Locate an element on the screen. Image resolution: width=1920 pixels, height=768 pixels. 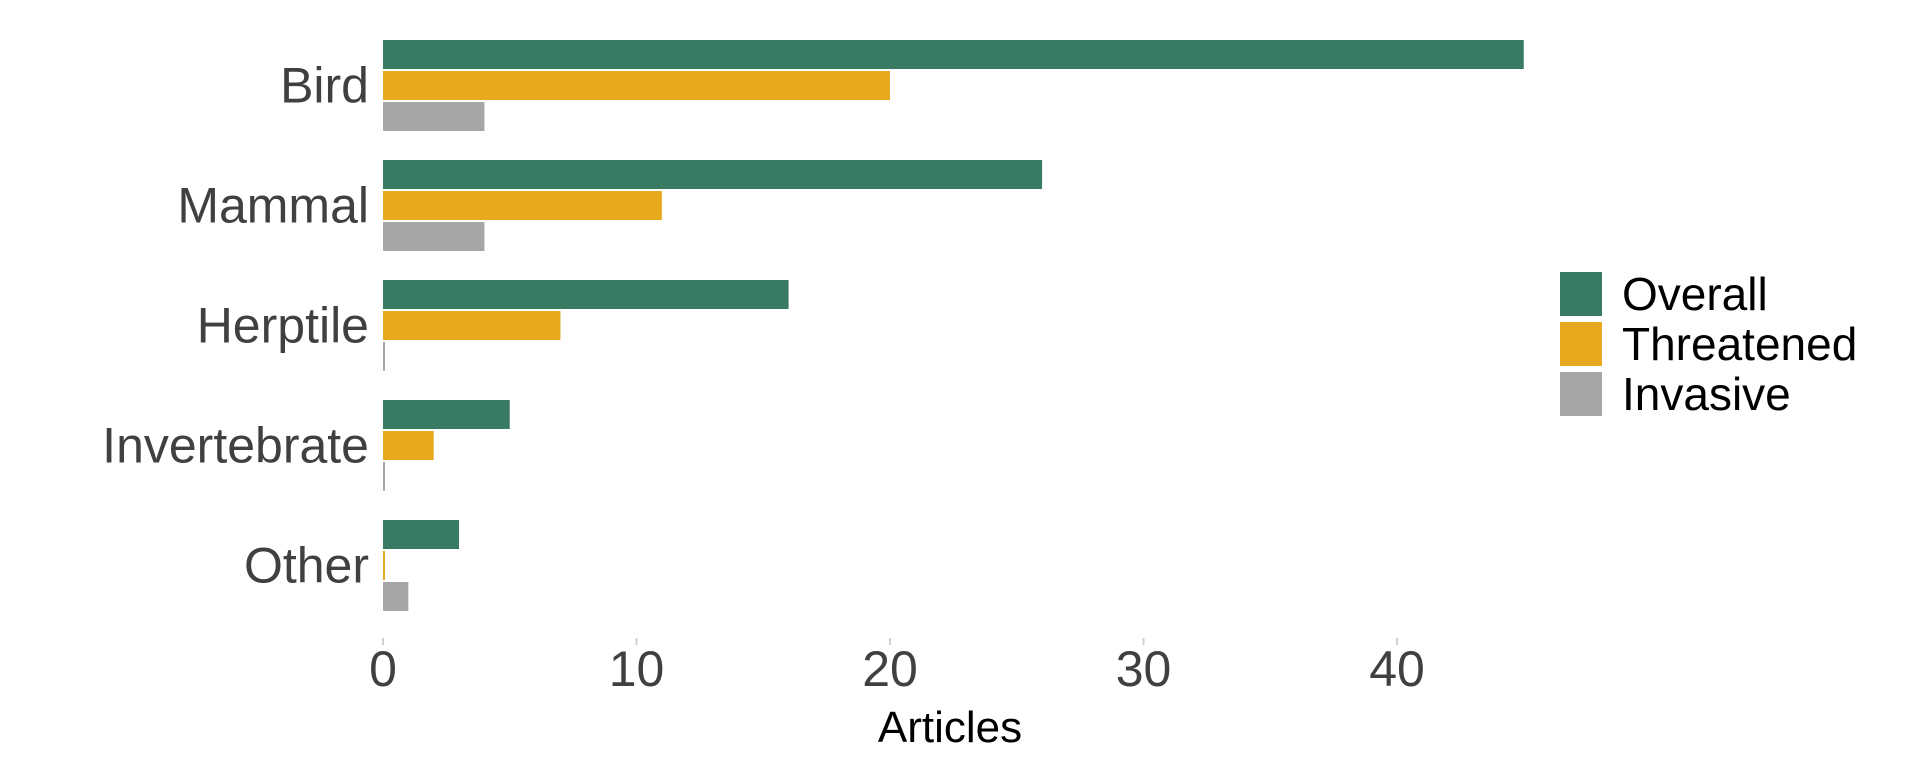
bar-other-invasive is located at coordinates (396, 596).